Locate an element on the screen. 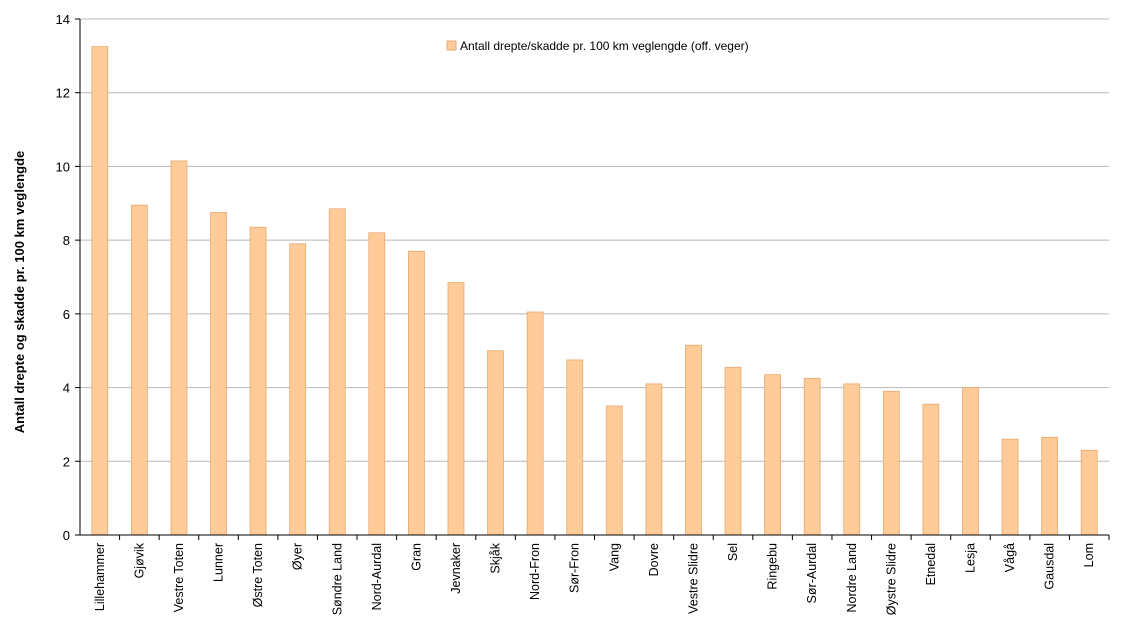  x-category-label: Gausdal is located at coordinates (1050, 566).